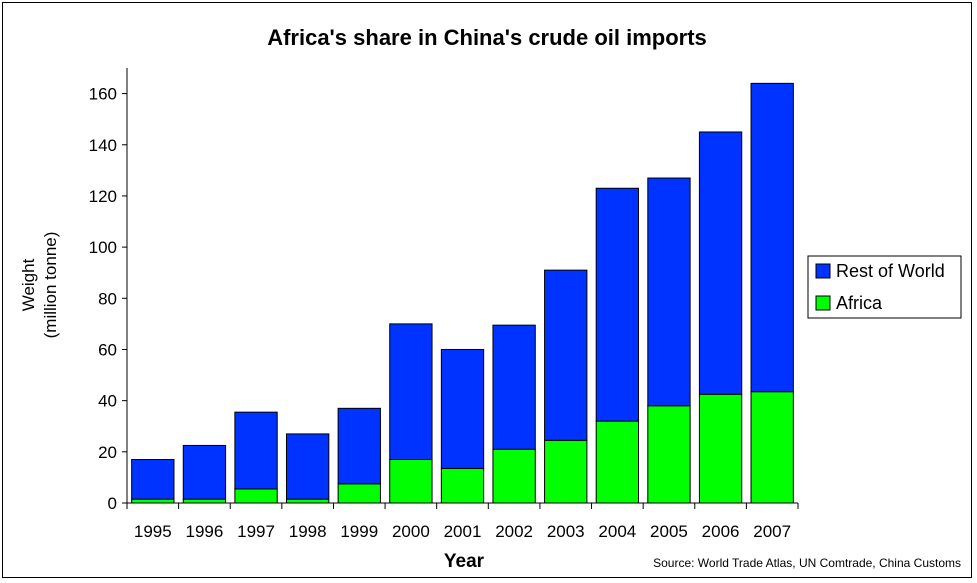  Describe the element at coordinates (411, 481) in the screenshot. I see `bar-africa-2000` at that location.